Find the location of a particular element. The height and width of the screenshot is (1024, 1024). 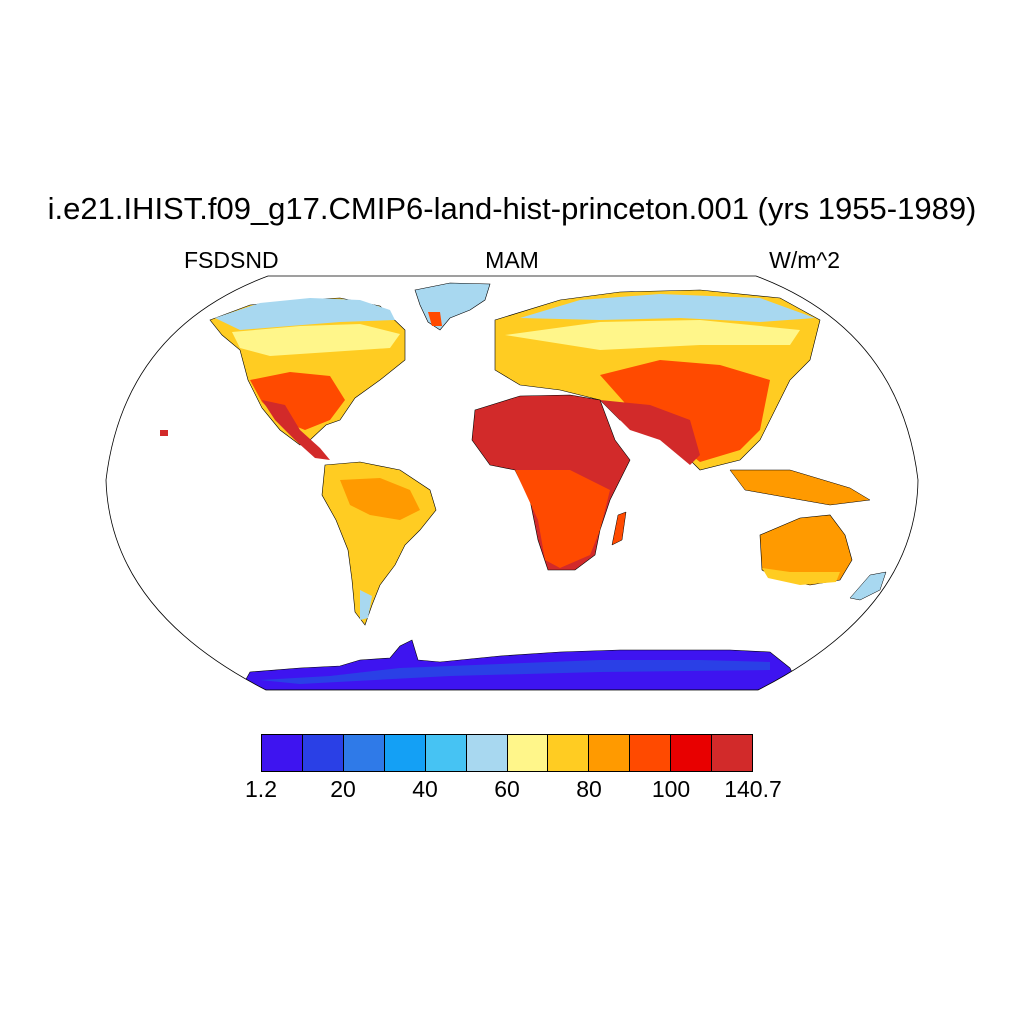

hawaii-region is located at coordinates (164, 433).